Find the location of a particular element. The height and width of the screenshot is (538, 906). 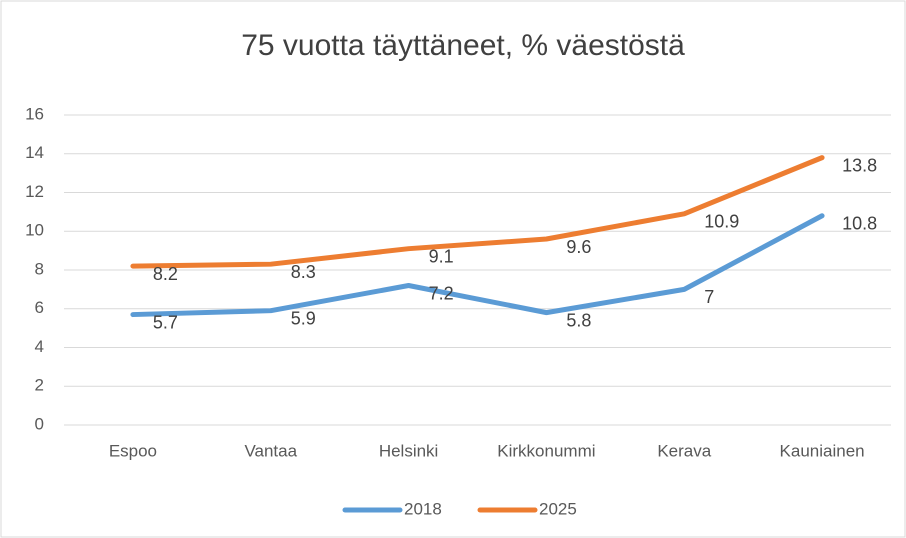

data-label: 8.2 is located at coordinates (165, 274).